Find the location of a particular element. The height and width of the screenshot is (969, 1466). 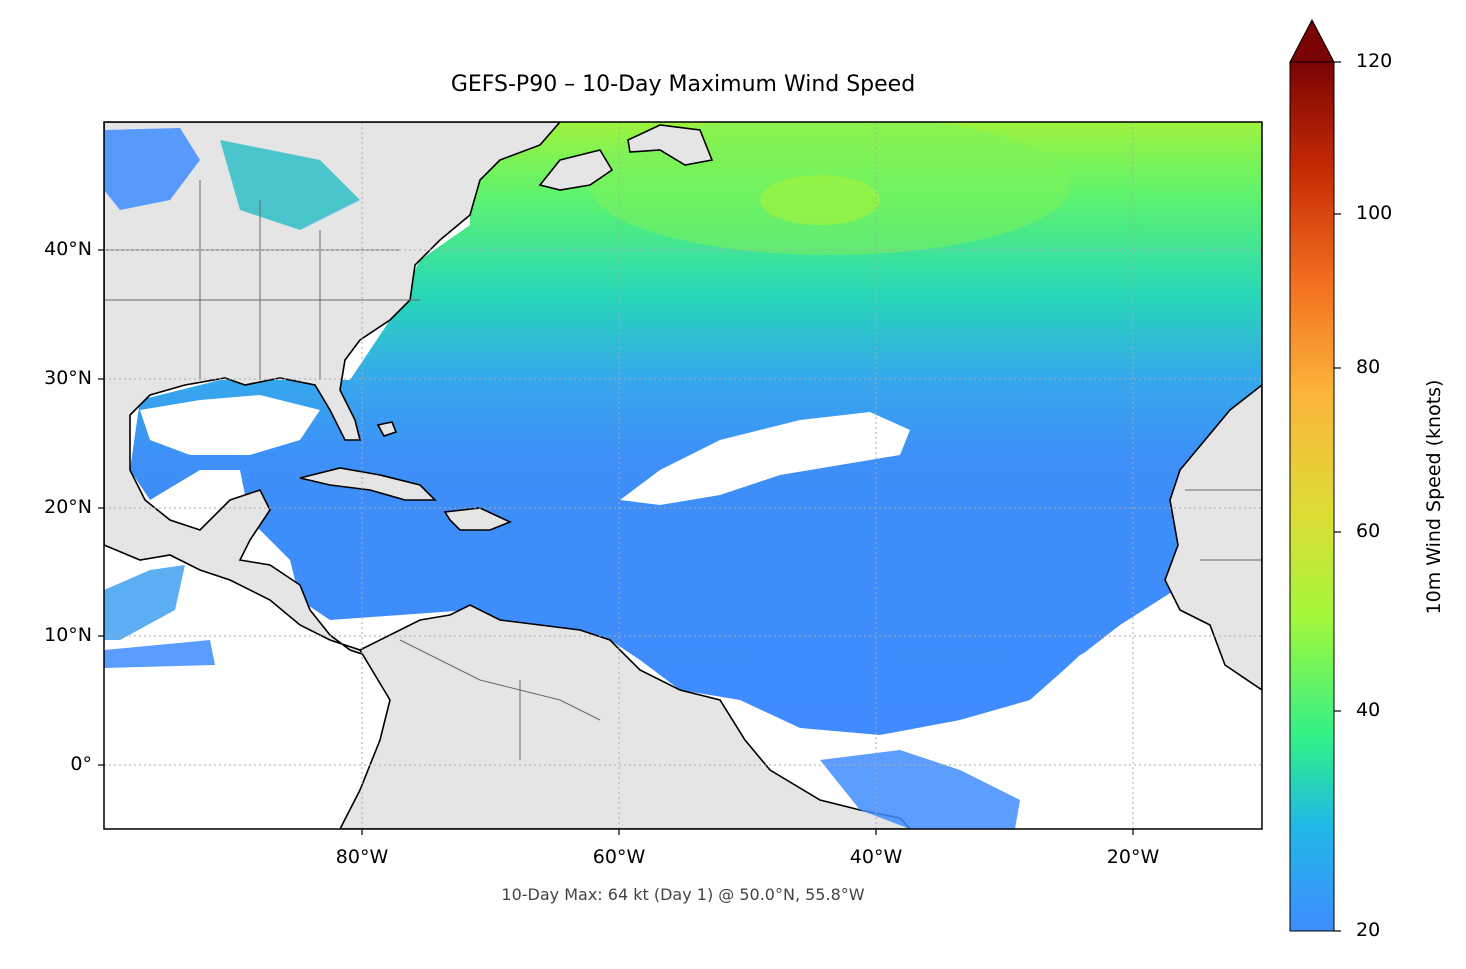

lon-label-80w: 80°W is located at coordinates (362, 857).